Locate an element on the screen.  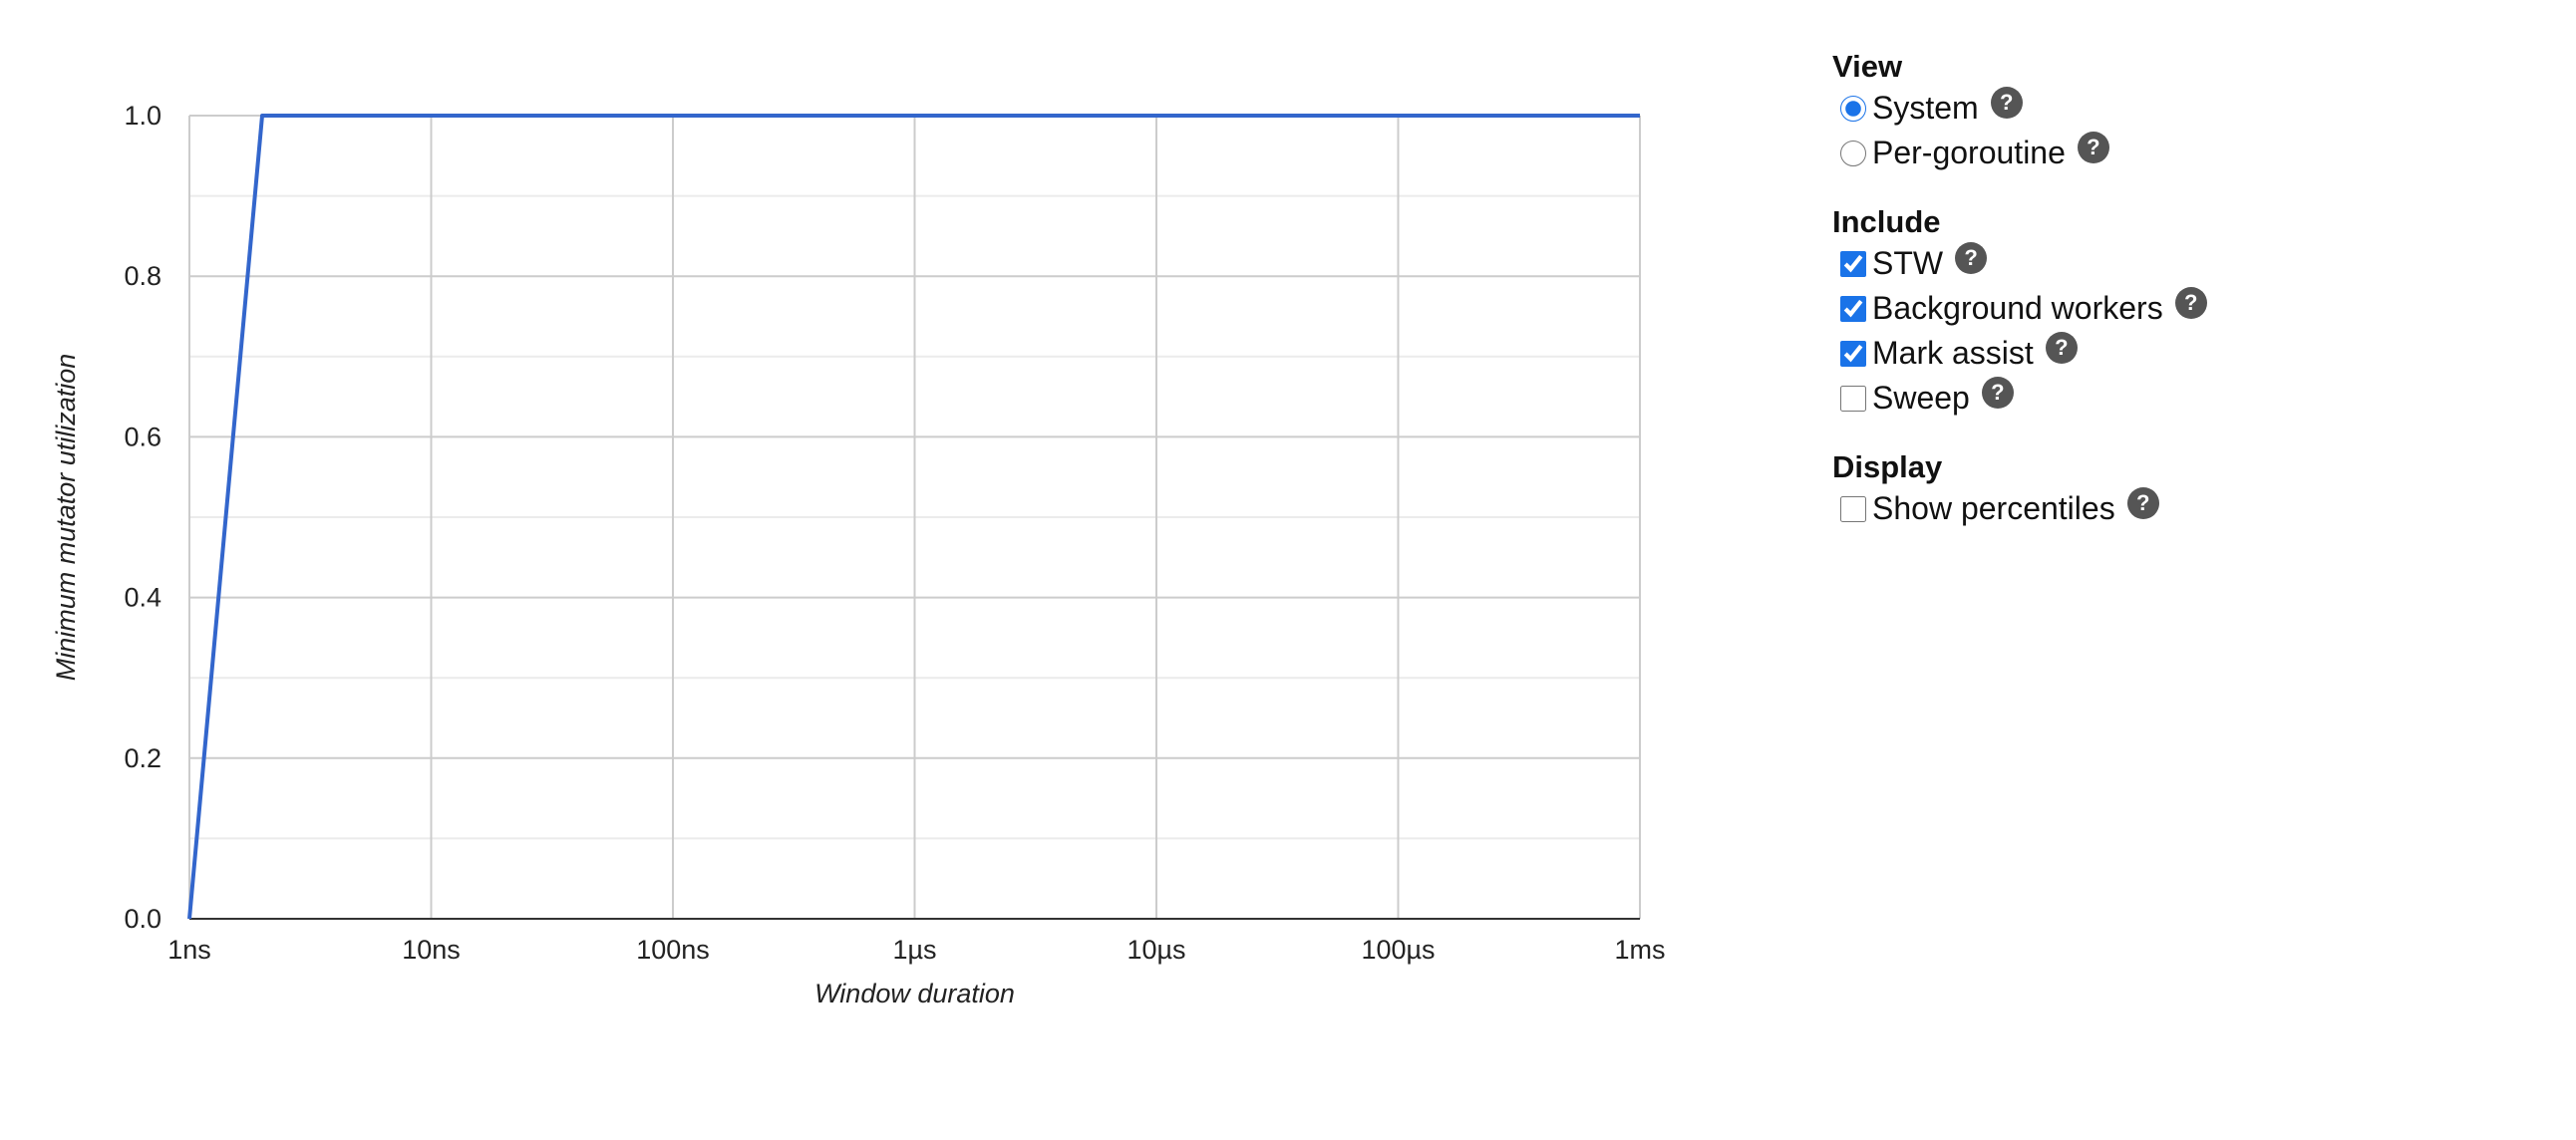
y-axis-title: Minimum mutator utilization is located at coordinates (66, 518).